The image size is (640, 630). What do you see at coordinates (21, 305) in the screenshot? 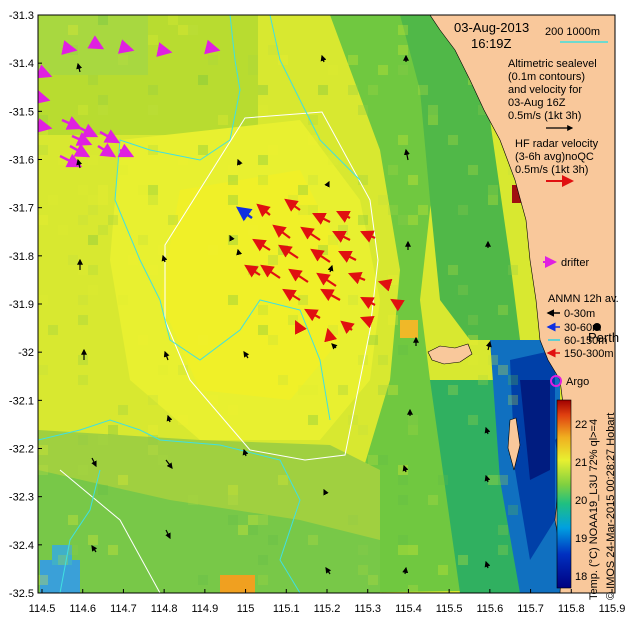
I see `y-tick-label: -31.9` at bounding box center [21, 305].